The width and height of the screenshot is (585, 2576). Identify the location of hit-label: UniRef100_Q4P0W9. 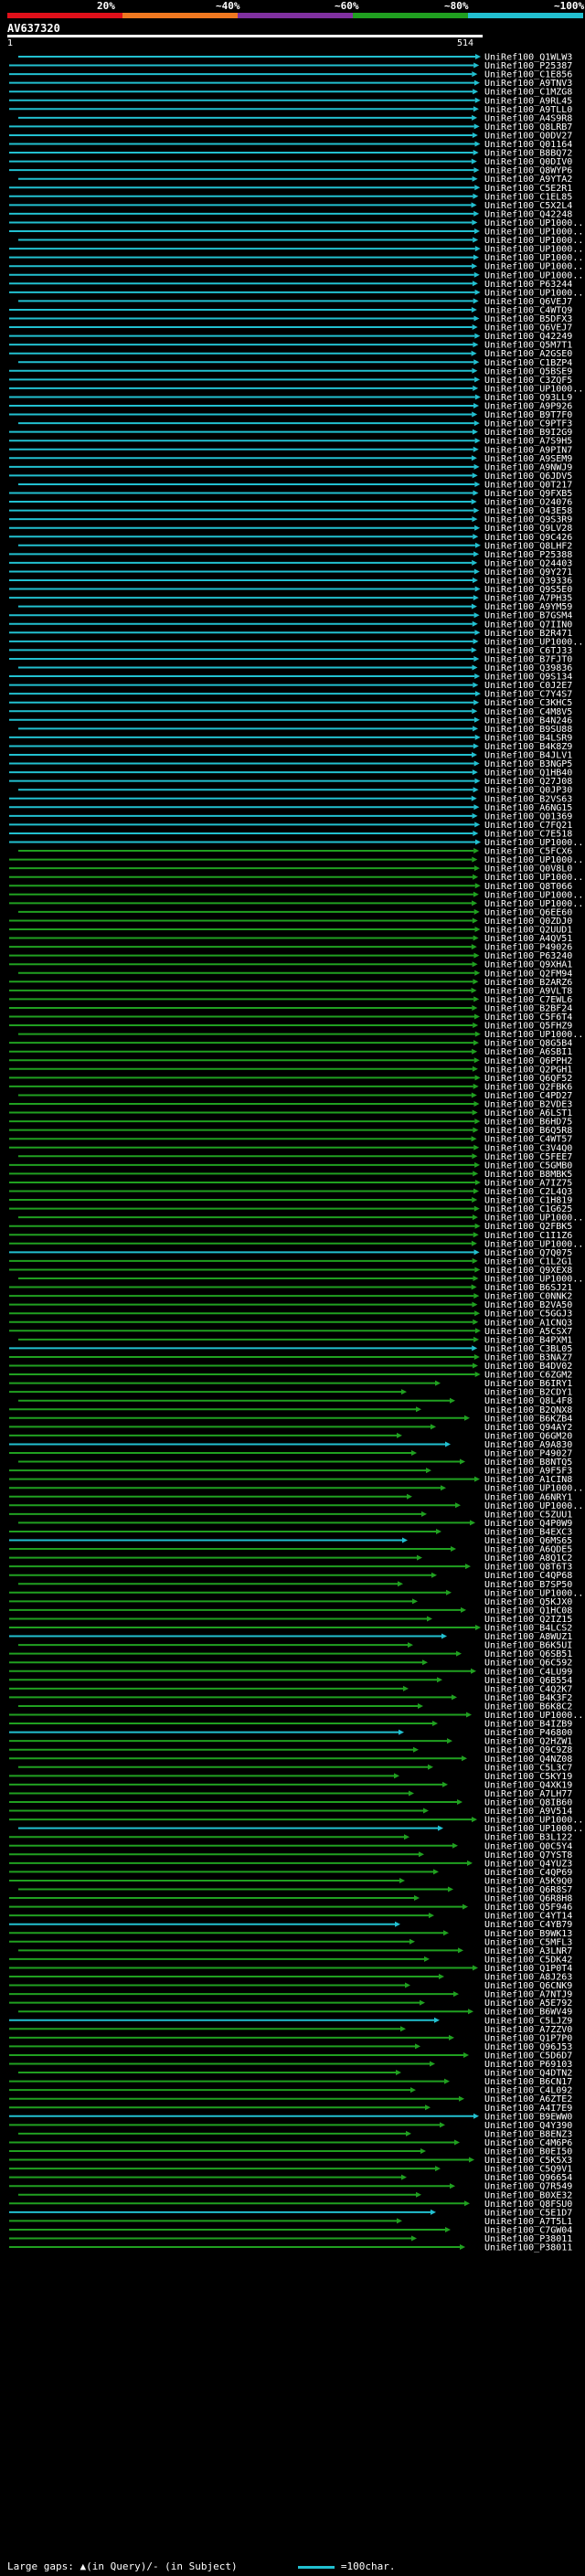
(528, 1524).